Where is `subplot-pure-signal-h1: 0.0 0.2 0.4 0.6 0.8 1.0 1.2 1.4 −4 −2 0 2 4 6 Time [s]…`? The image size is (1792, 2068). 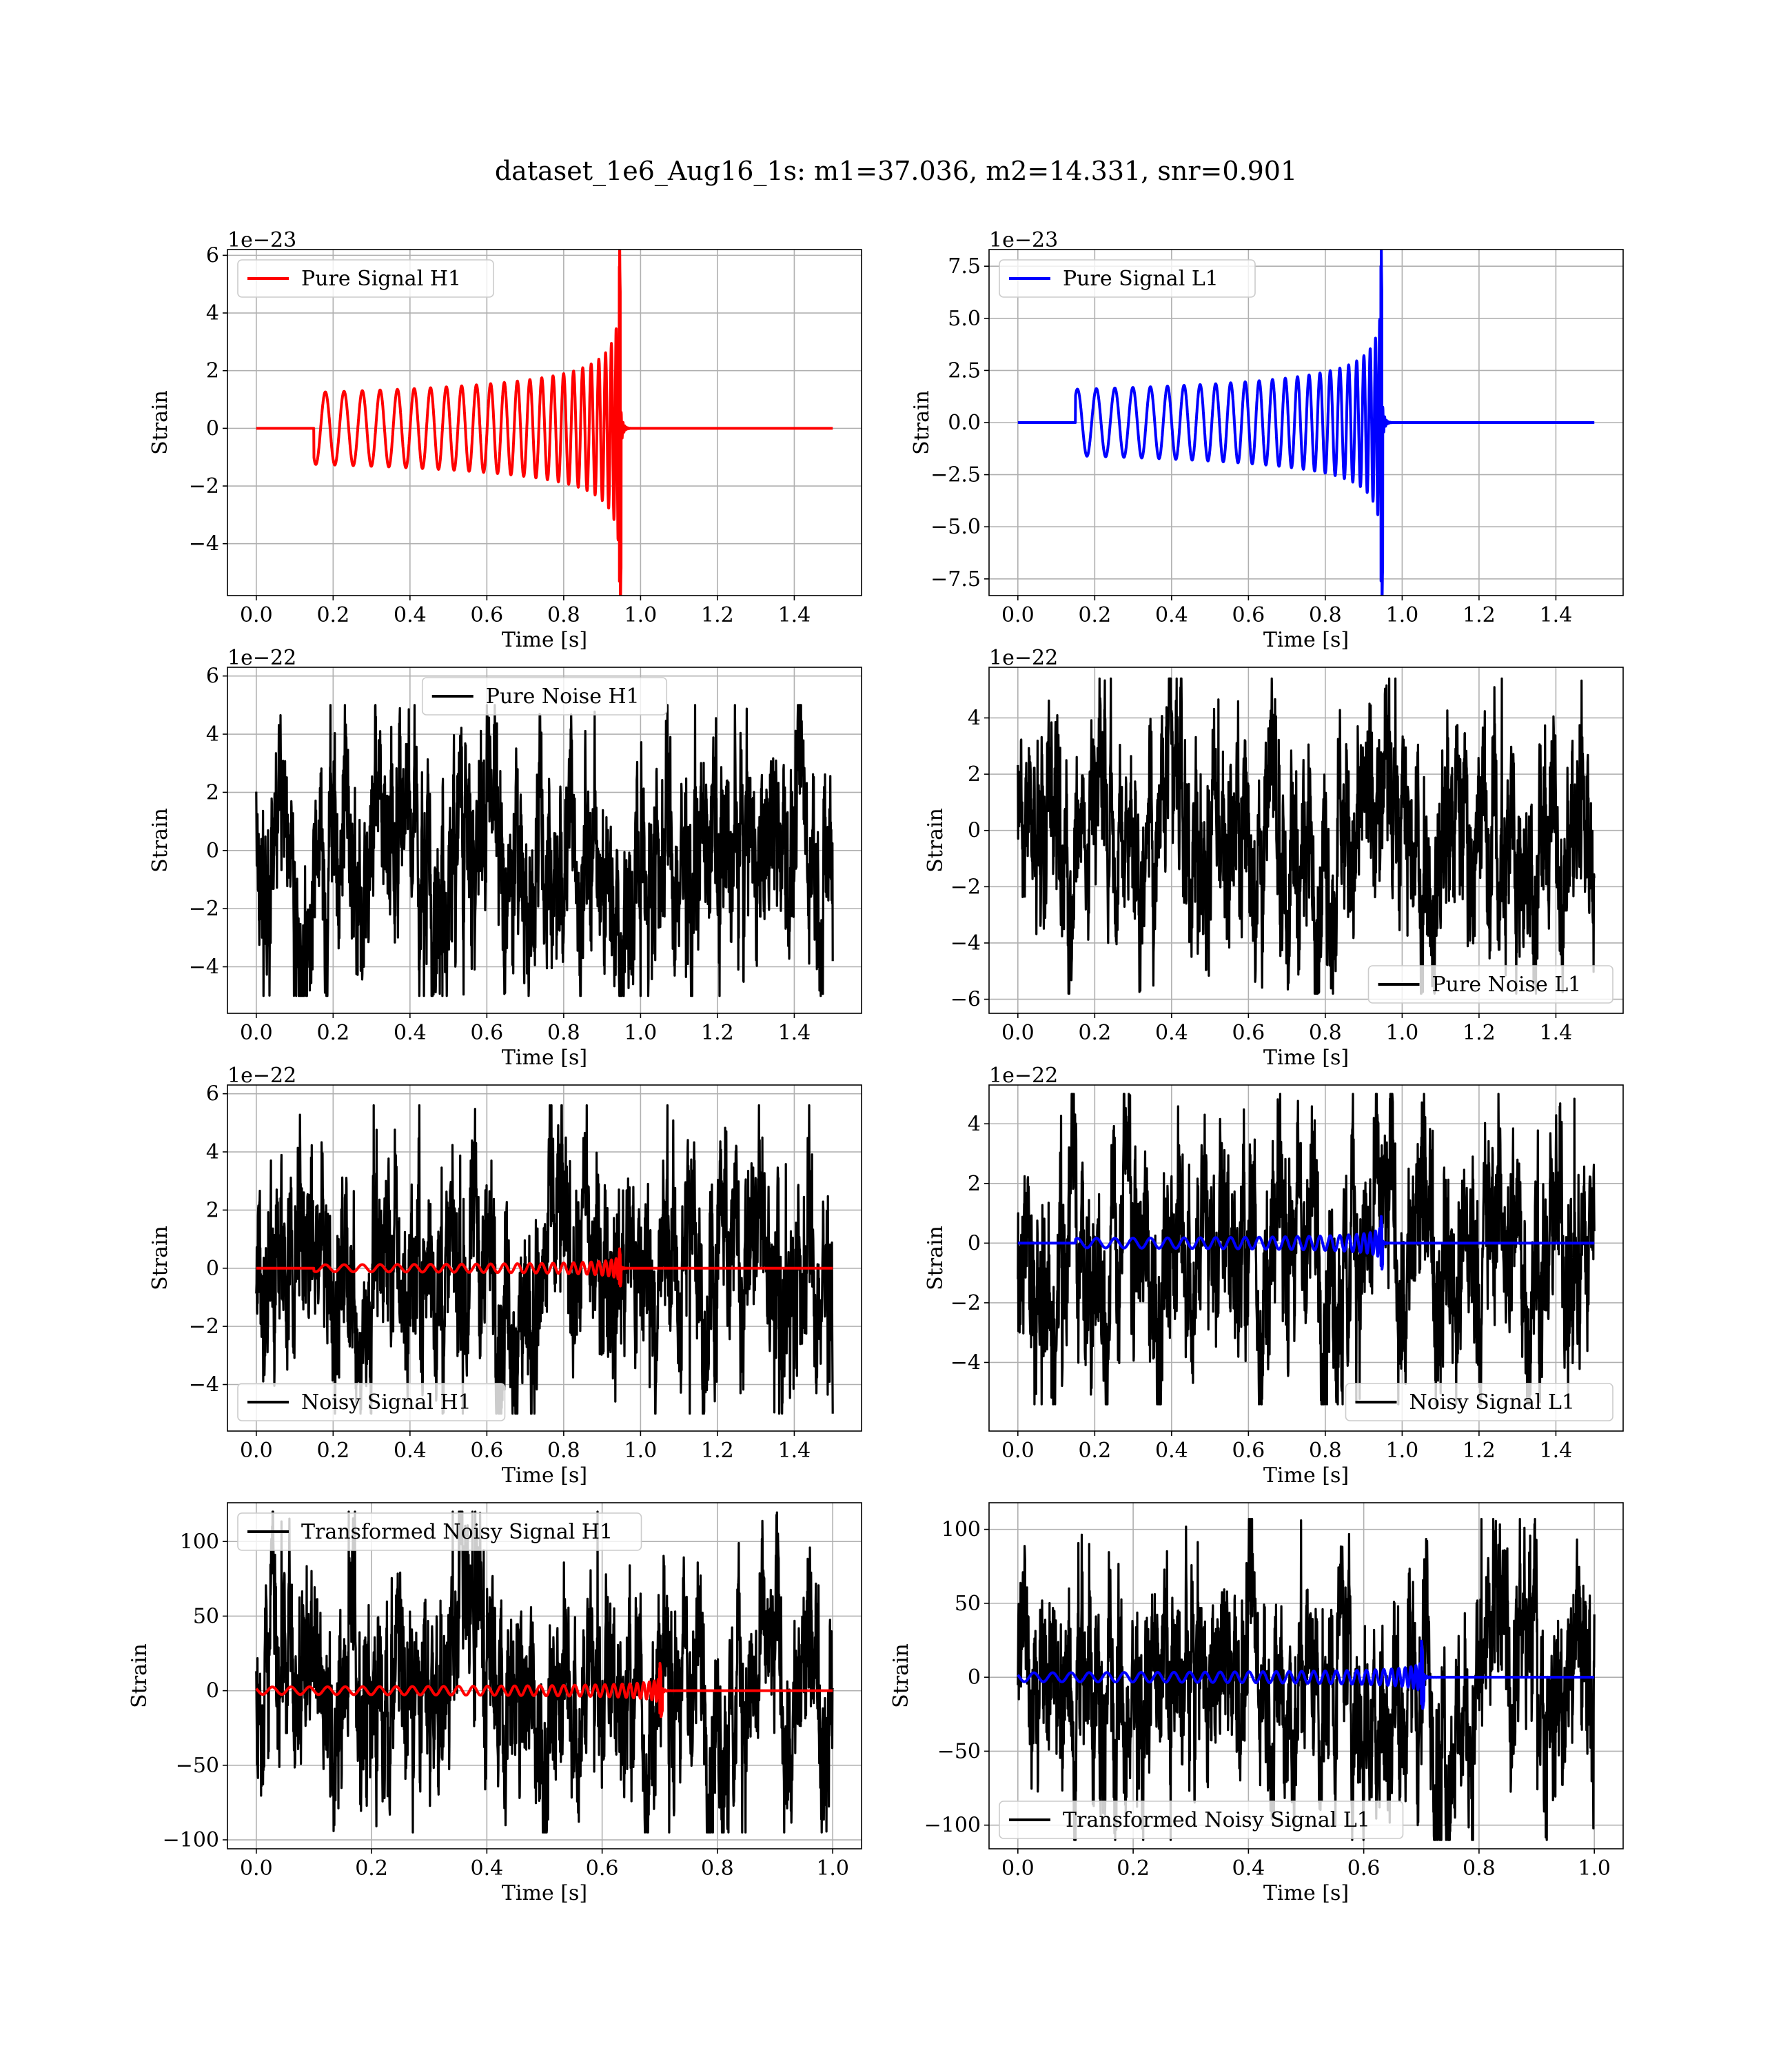 subplot-pure-signal-h1: 0.0 0.2 0.4 0.6 0.8 1.0 1.2 1.4 −4 −2 0 2 4 6 Time [s]… is located at coordinates (505, 440).